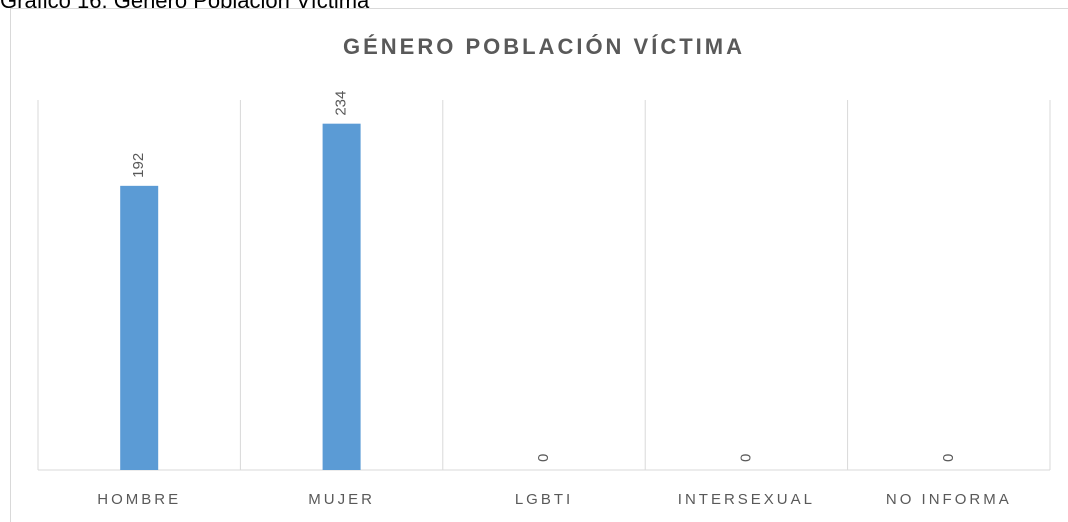 The width and height of the screenshot is (1068, 522). I want to click on chart-title: GÉNERO POBLACIÓN VÍCTIMA, so click(544, 46).